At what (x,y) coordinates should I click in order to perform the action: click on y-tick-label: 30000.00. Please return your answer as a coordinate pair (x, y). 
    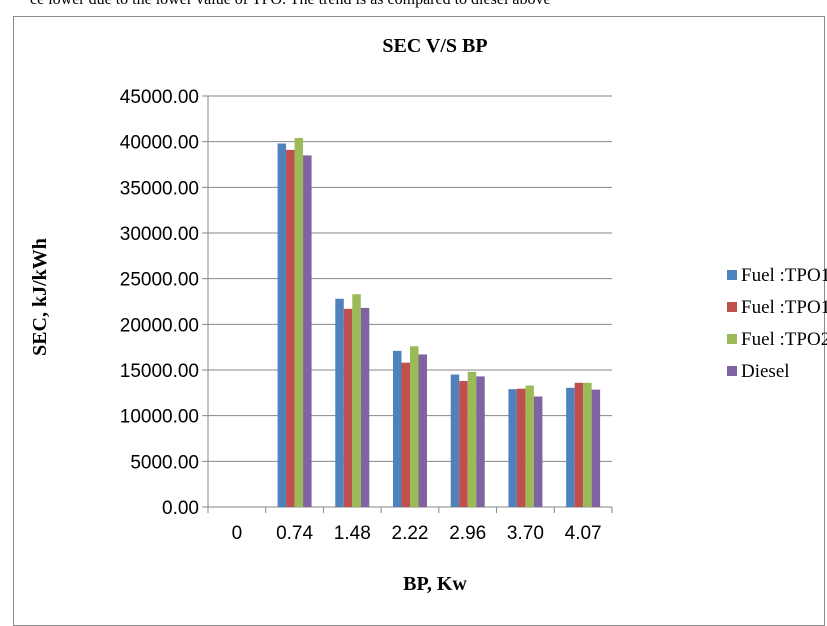
    Looking at the image, I should click on (159, 234).